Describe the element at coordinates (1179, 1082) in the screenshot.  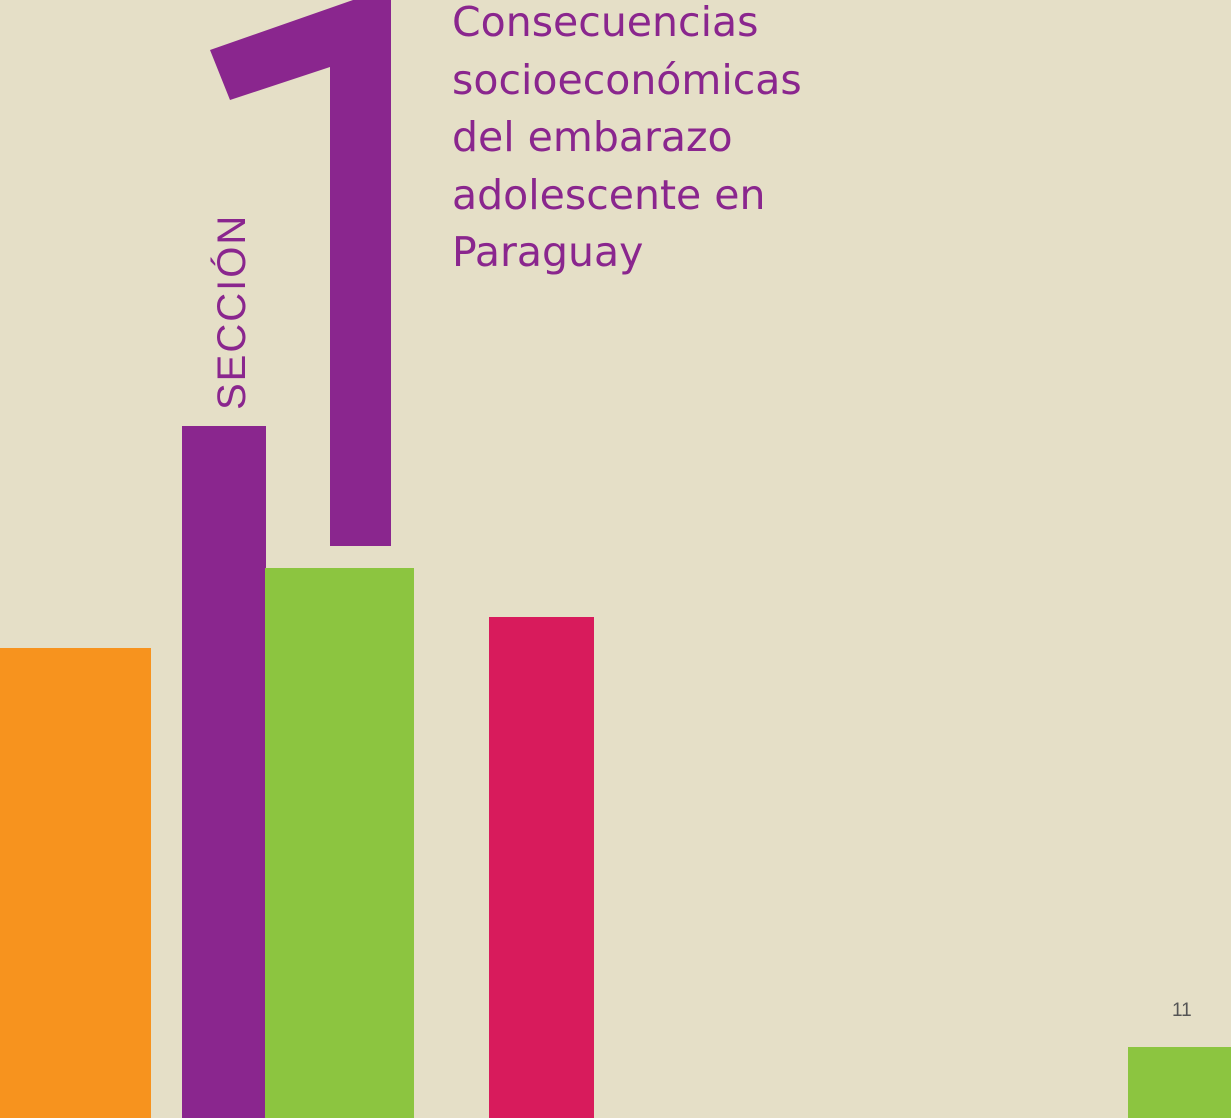
I see `corner-green-bar` at that location.